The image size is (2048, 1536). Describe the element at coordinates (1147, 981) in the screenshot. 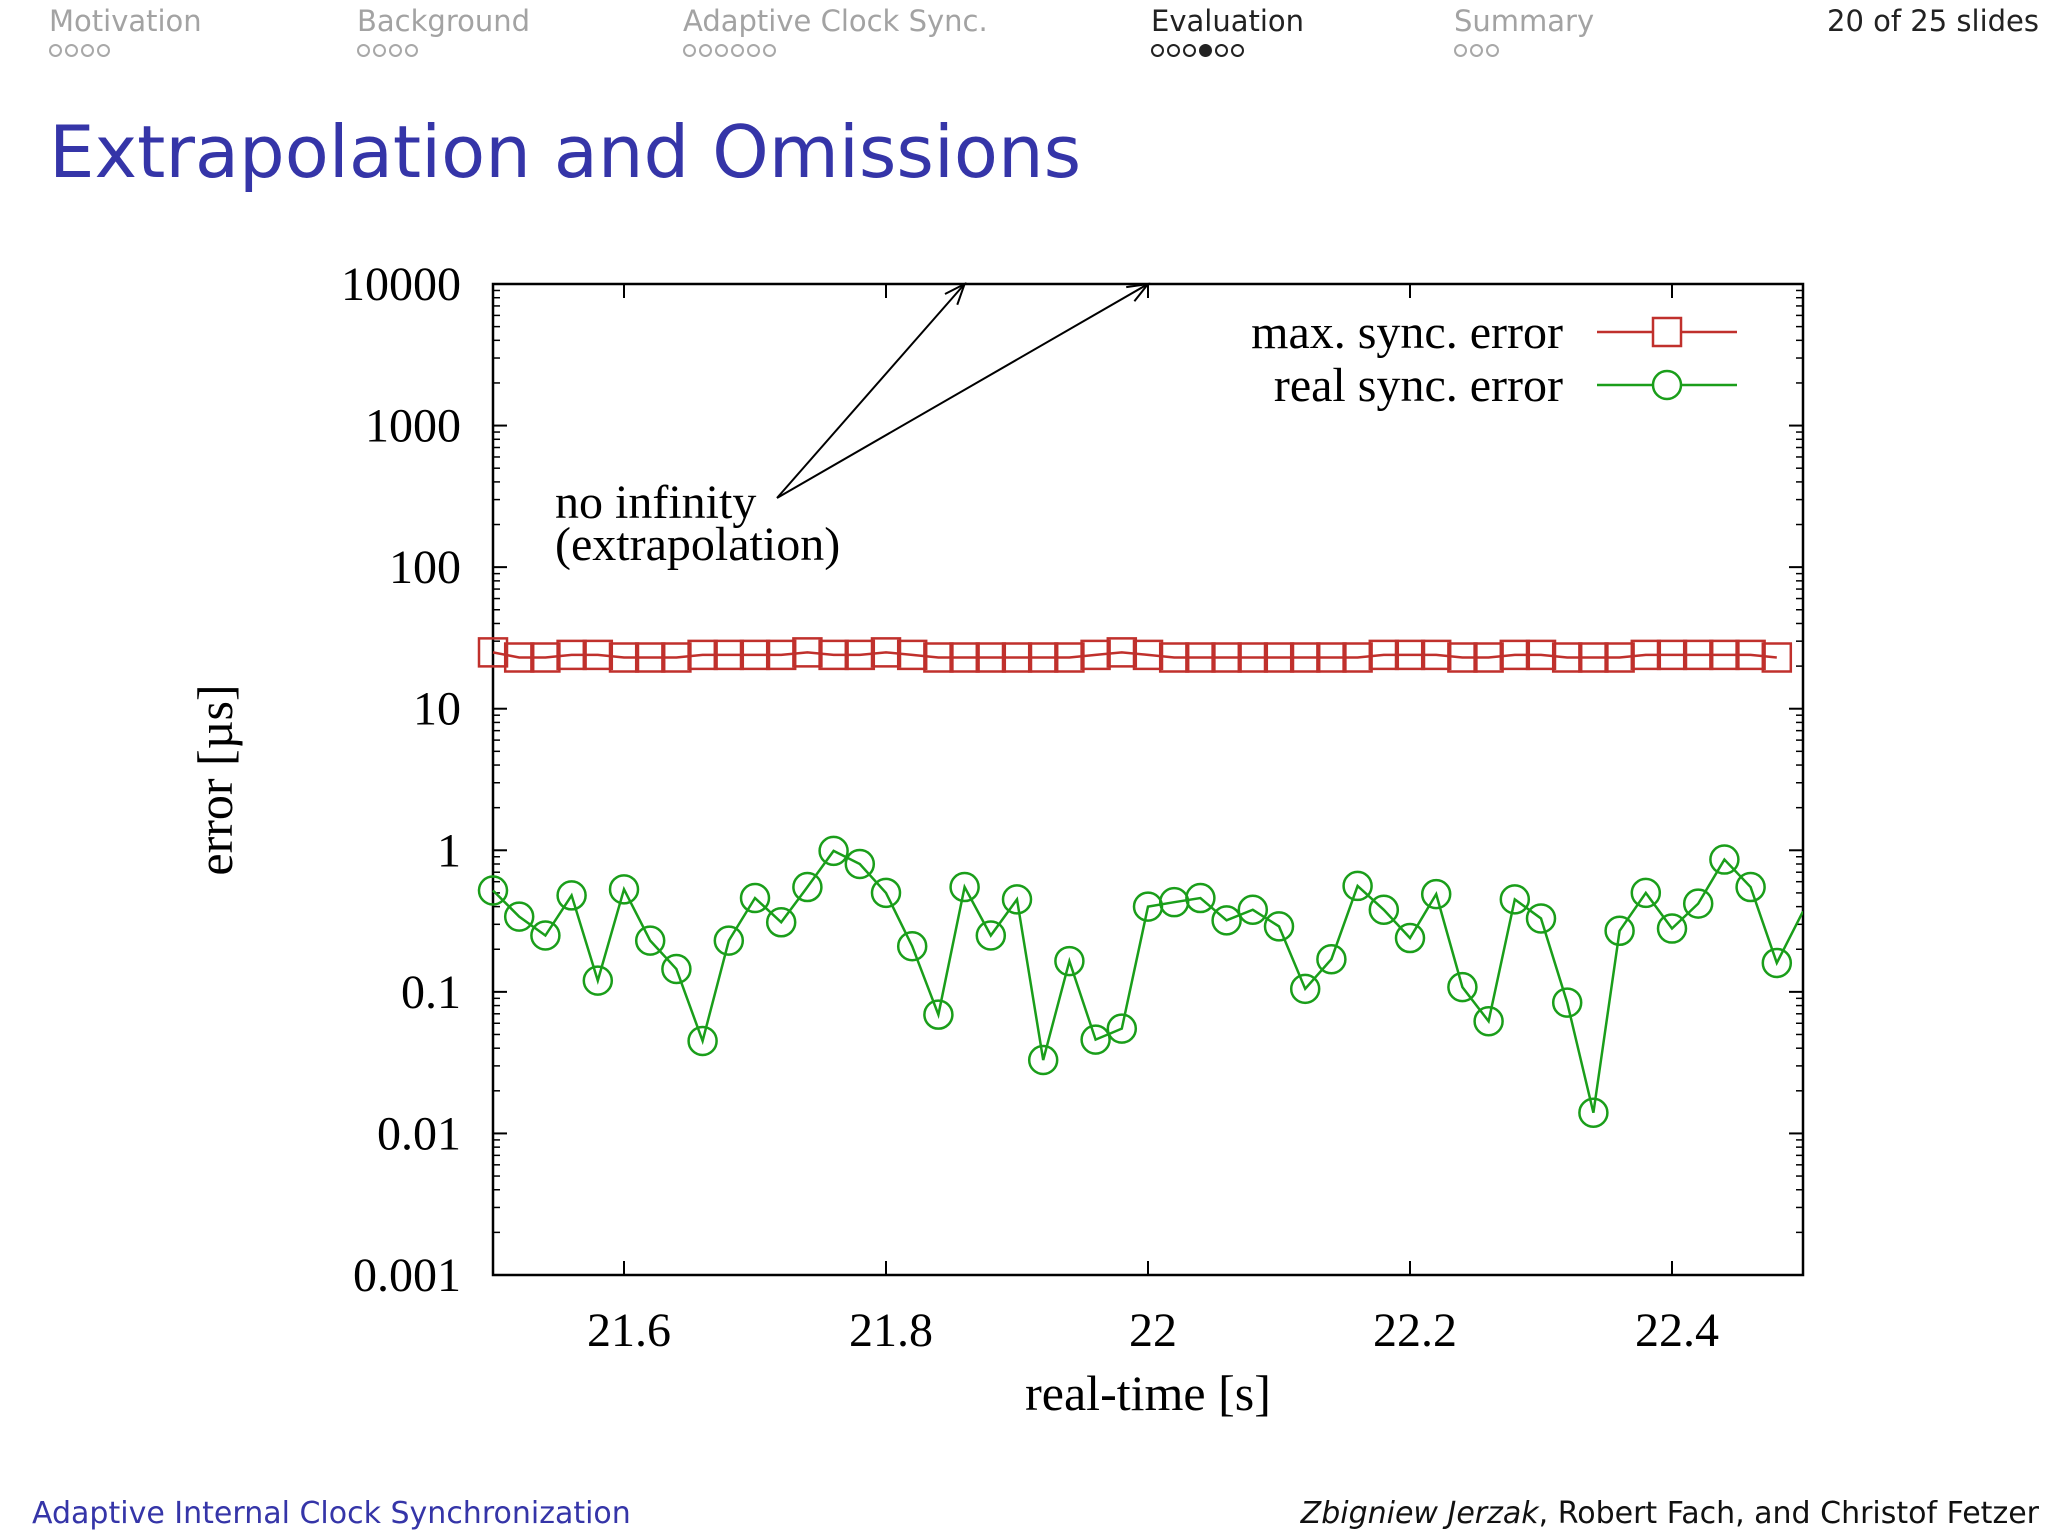

I see `series-line` at that location.